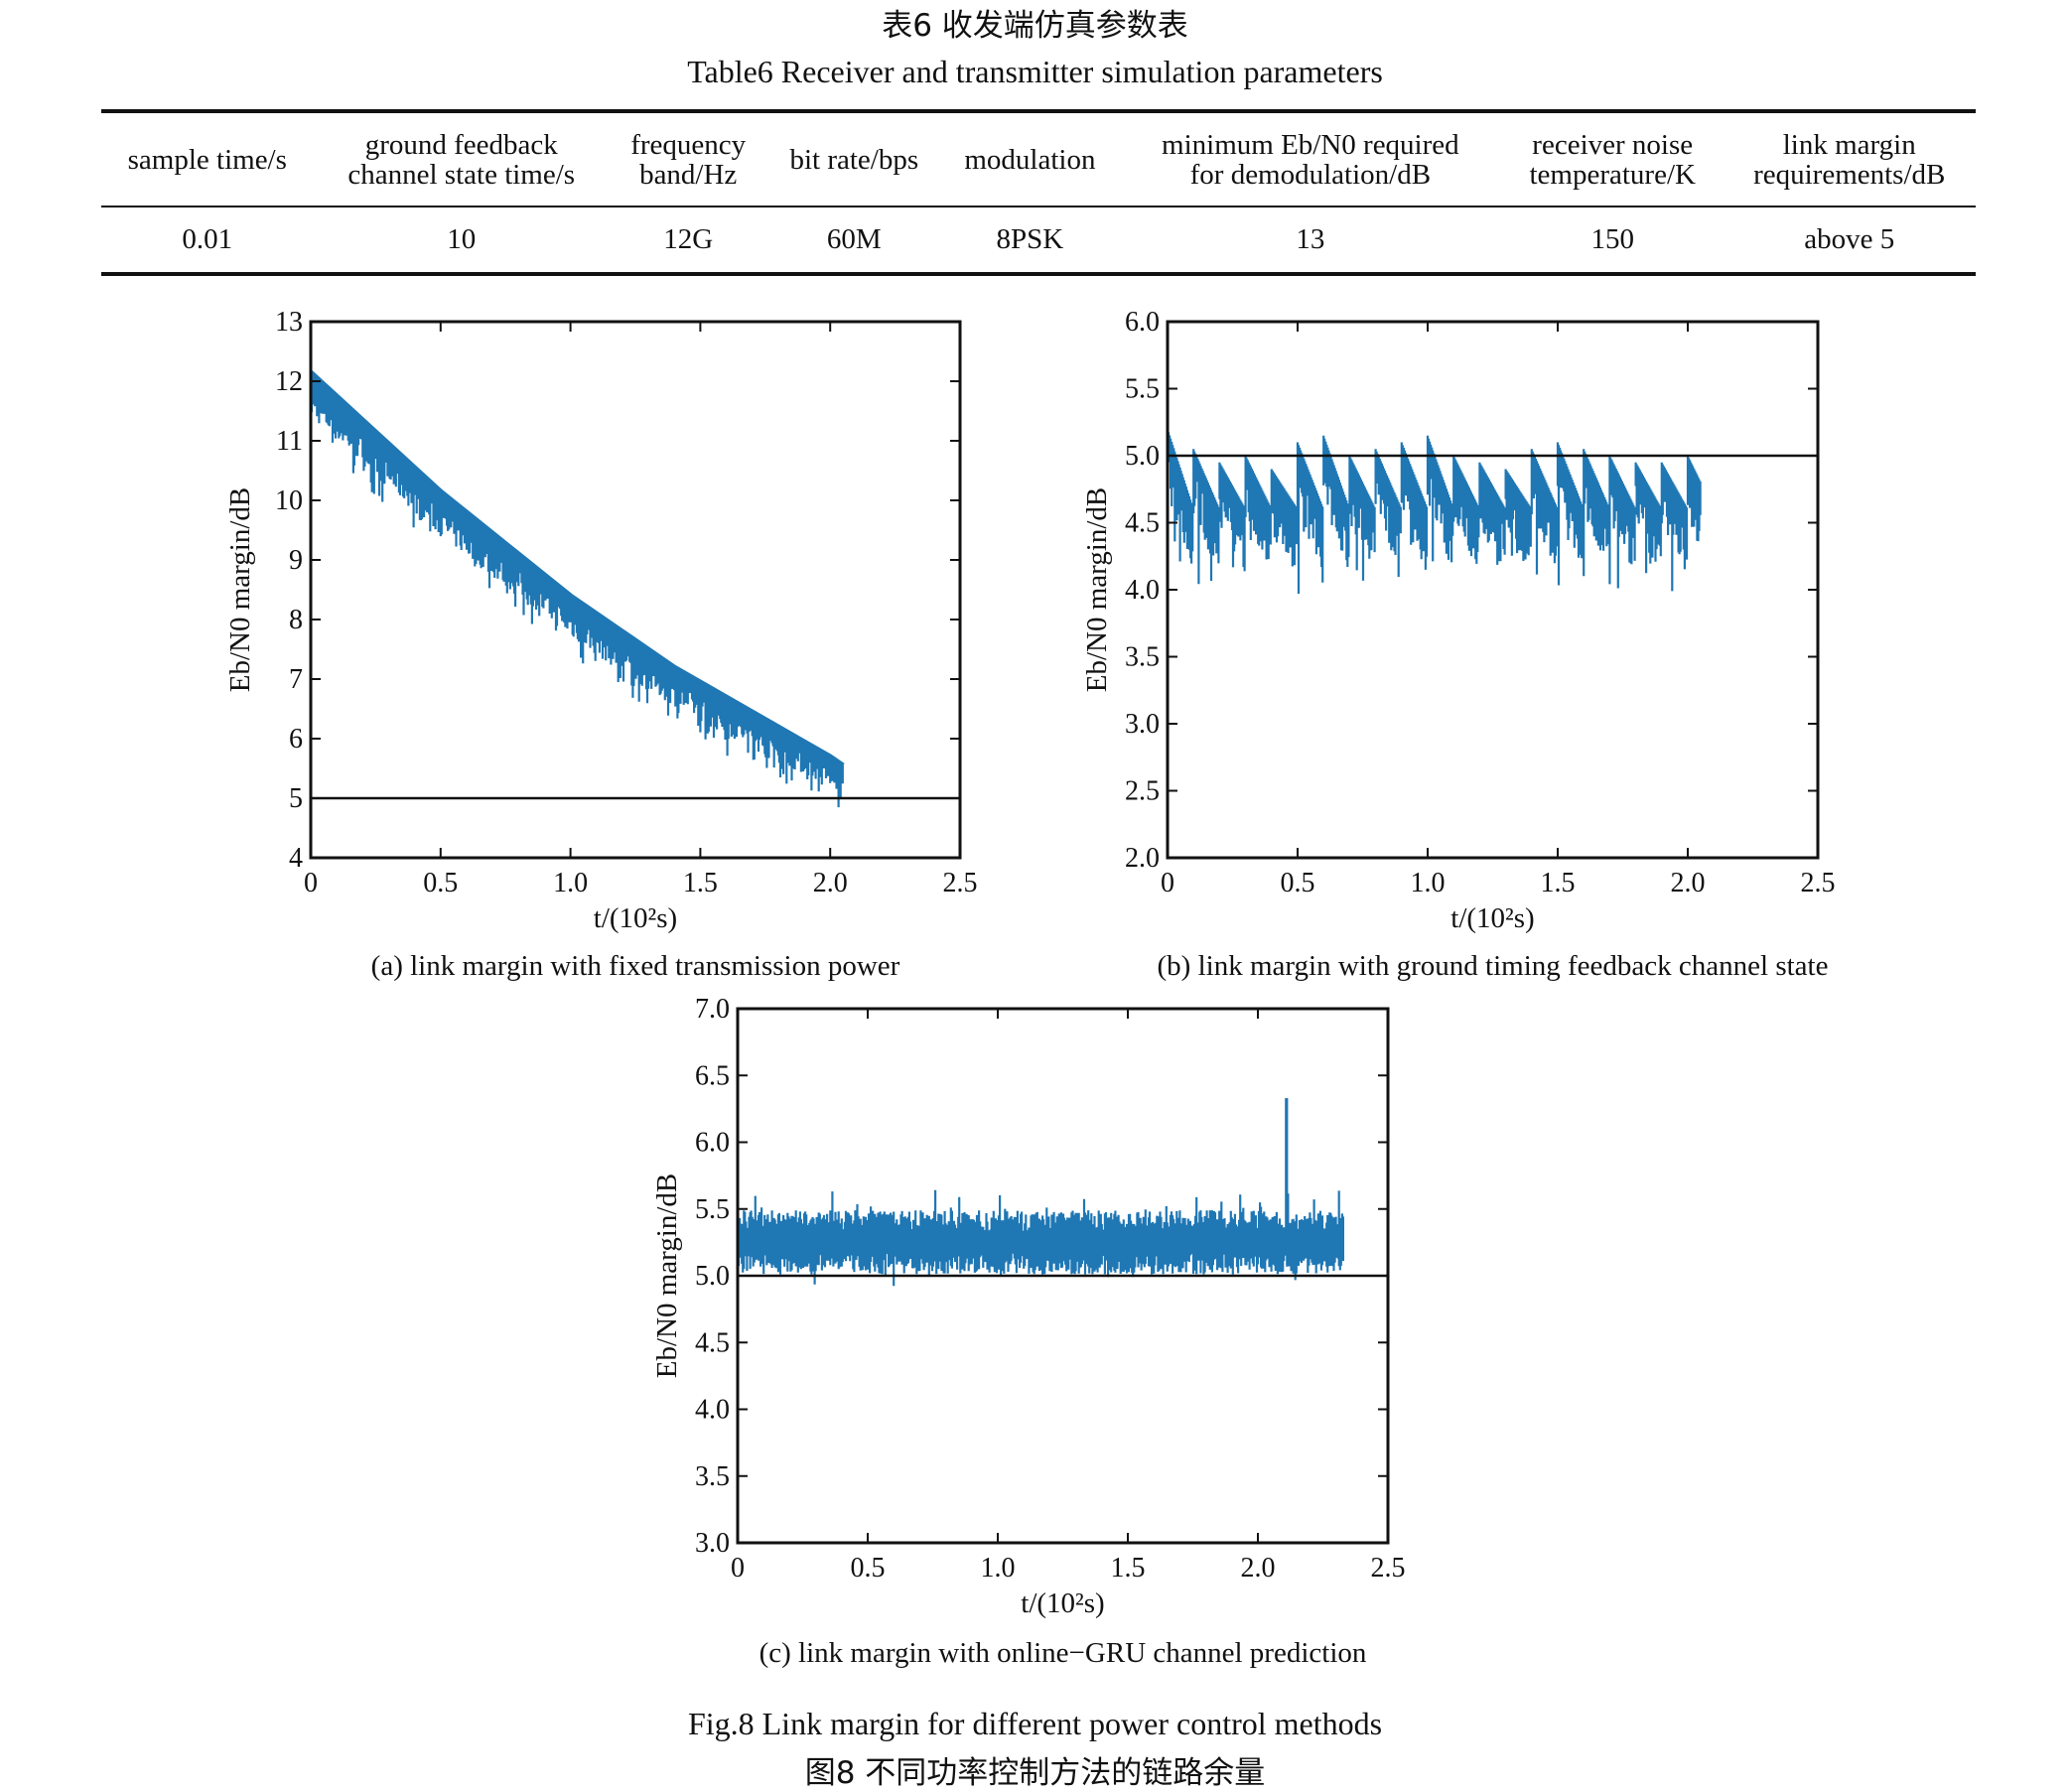  What do you see at coordinates (1310, 239) in the screenshot?
I see `cell-min-ebn0: 13` at bounding box center [1310, 239].